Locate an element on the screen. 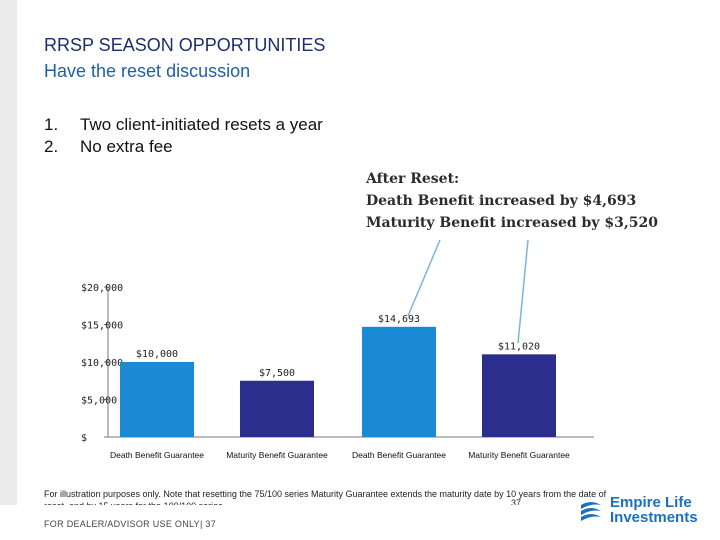 The image size is (720, 540). list-item-number: 1. is located at coordinates (51, 124).